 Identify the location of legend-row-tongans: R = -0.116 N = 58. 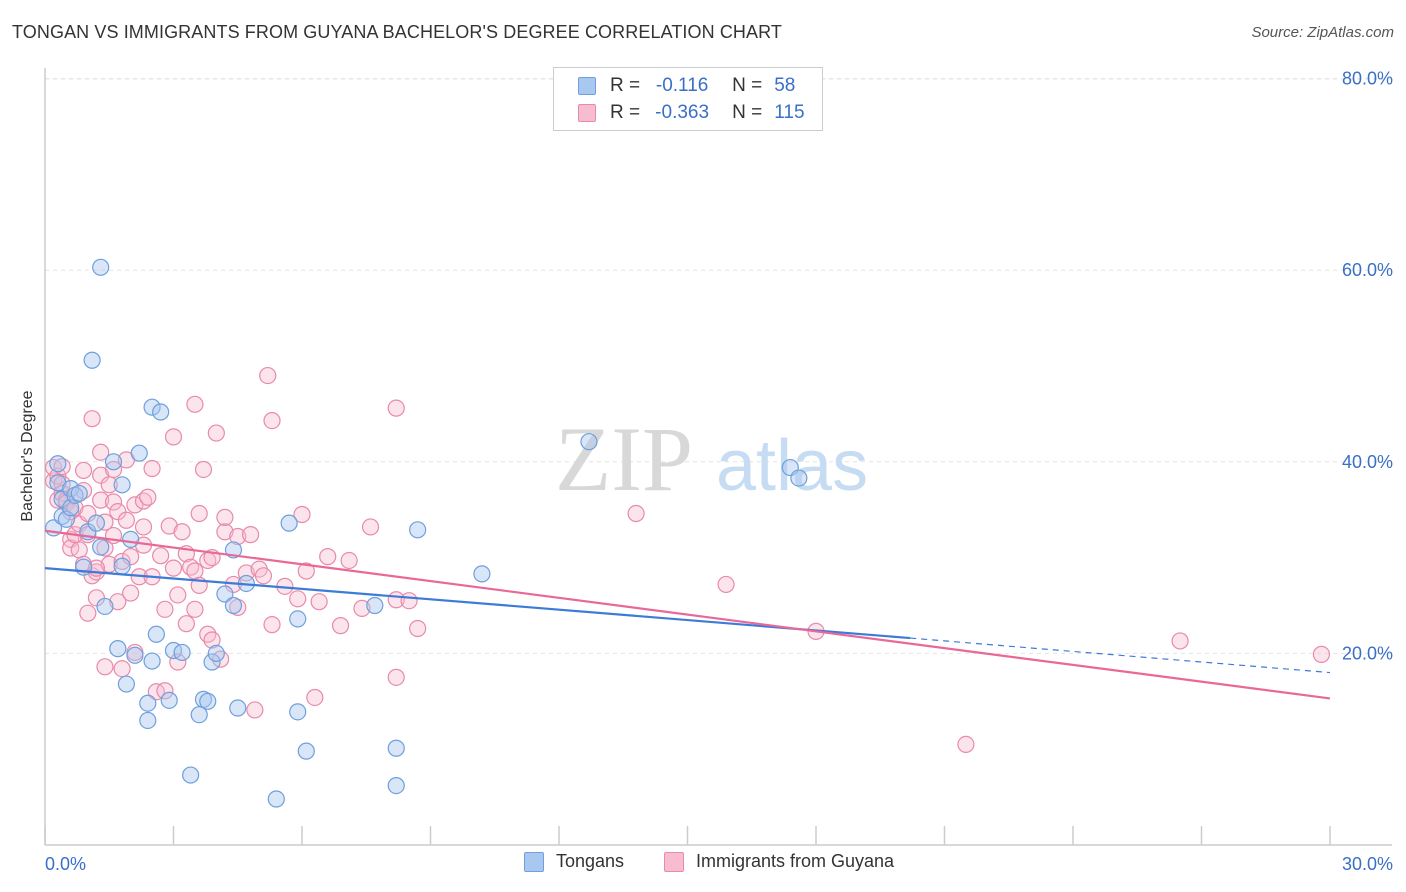
(686, 86).